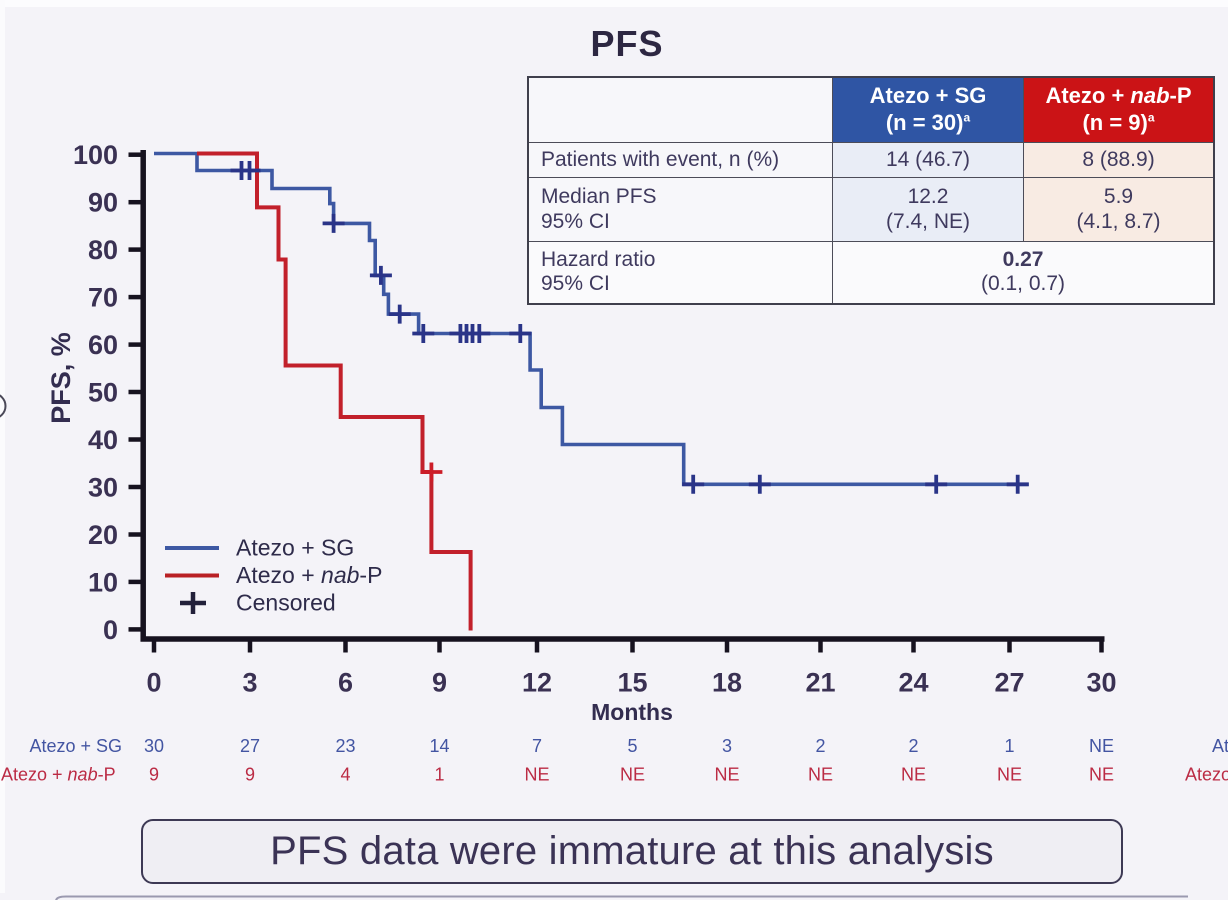 This screenshot has width=1228, height=900. I want to click on svg-text: 100, so click(95, 155).